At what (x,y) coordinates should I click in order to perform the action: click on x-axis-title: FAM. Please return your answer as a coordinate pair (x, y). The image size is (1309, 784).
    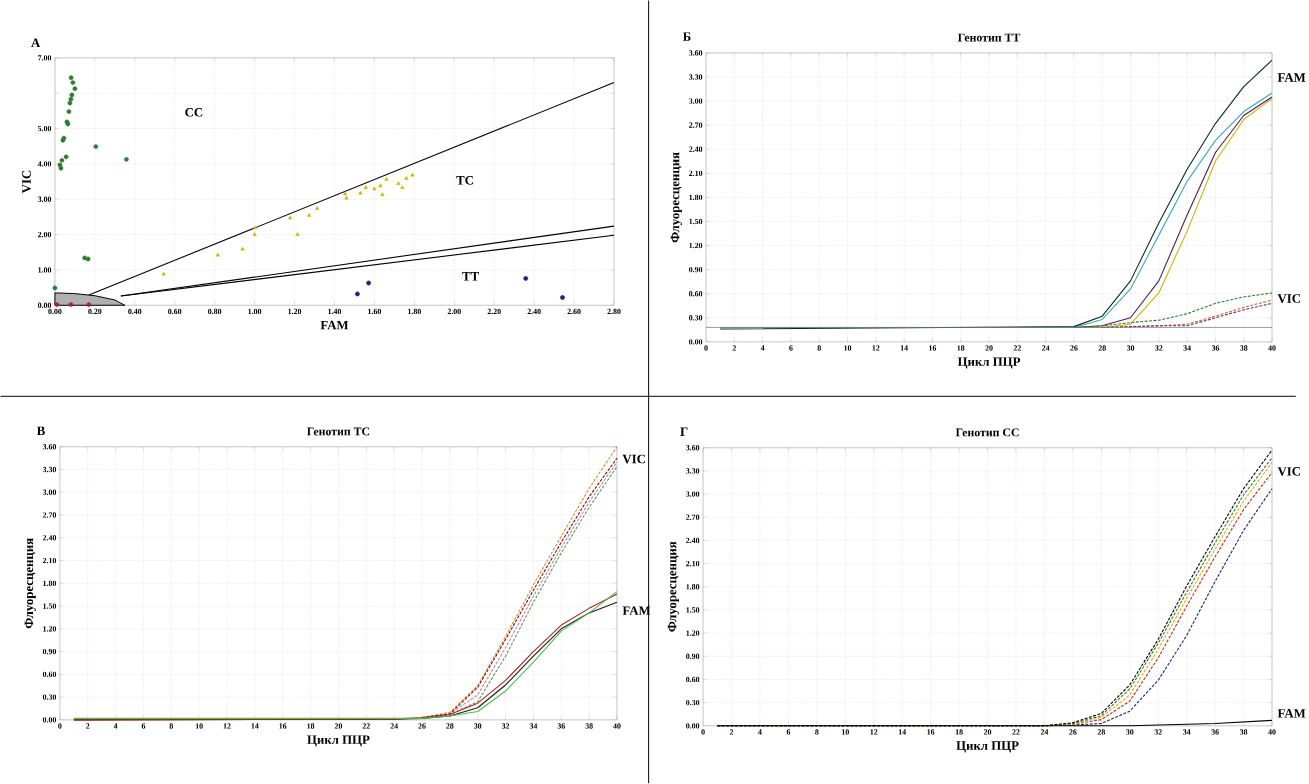
    Looking at the image, I should click on (334, 325).